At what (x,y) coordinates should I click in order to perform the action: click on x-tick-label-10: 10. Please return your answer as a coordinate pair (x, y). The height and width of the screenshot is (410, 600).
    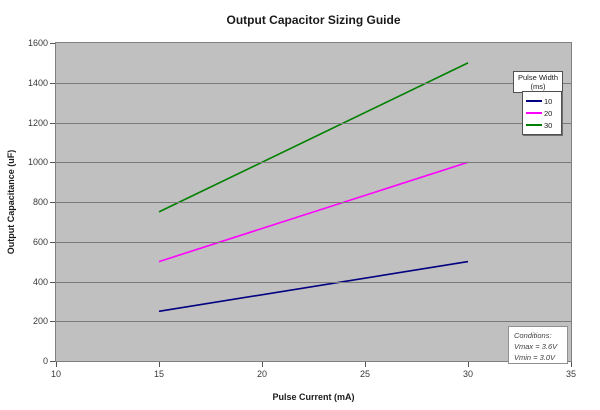
    Looking at the image, I should click on (55, 374).